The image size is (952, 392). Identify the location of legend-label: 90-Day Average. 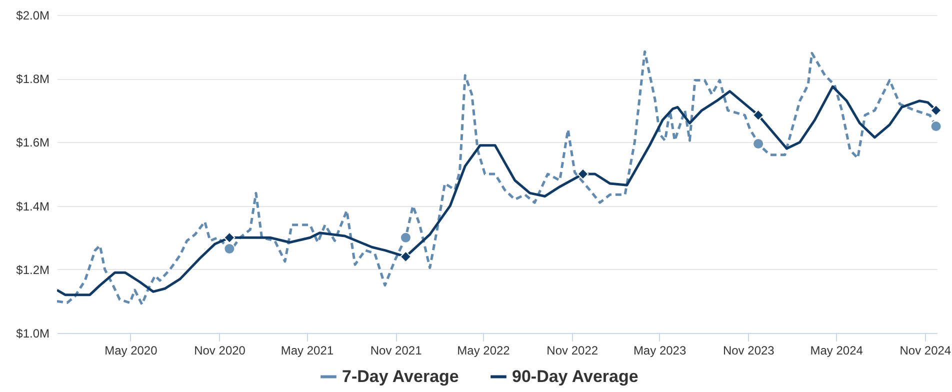
(575, 376).